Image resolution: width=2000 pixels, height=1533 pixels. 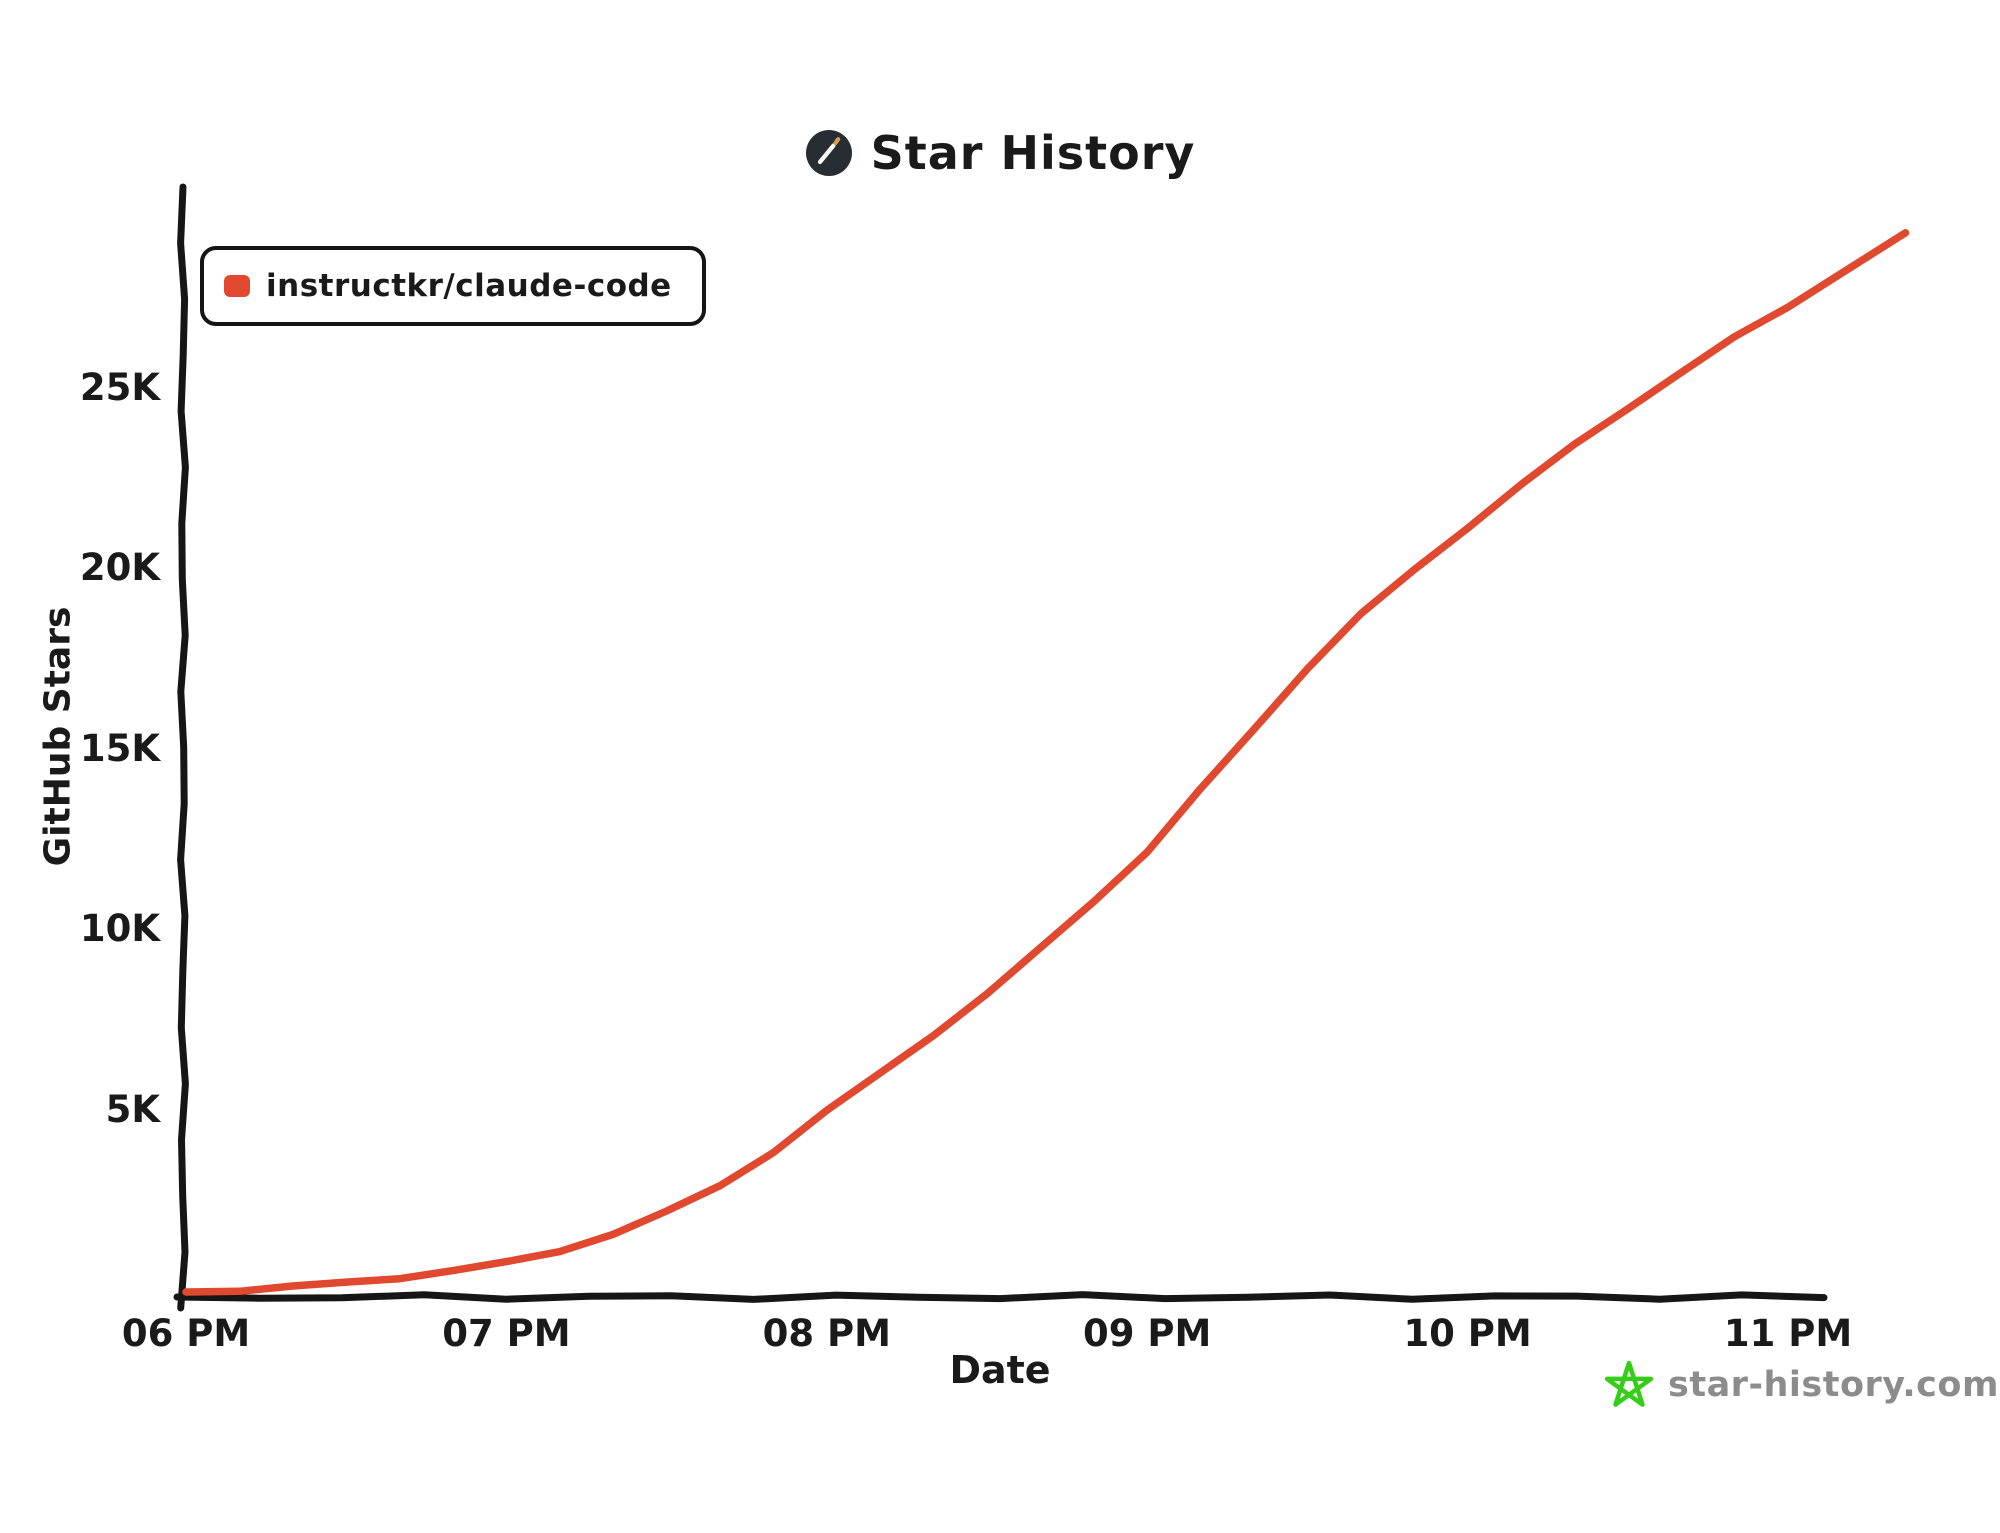 I want to click on star-history-wand-icon, so click(x=828, y=153).